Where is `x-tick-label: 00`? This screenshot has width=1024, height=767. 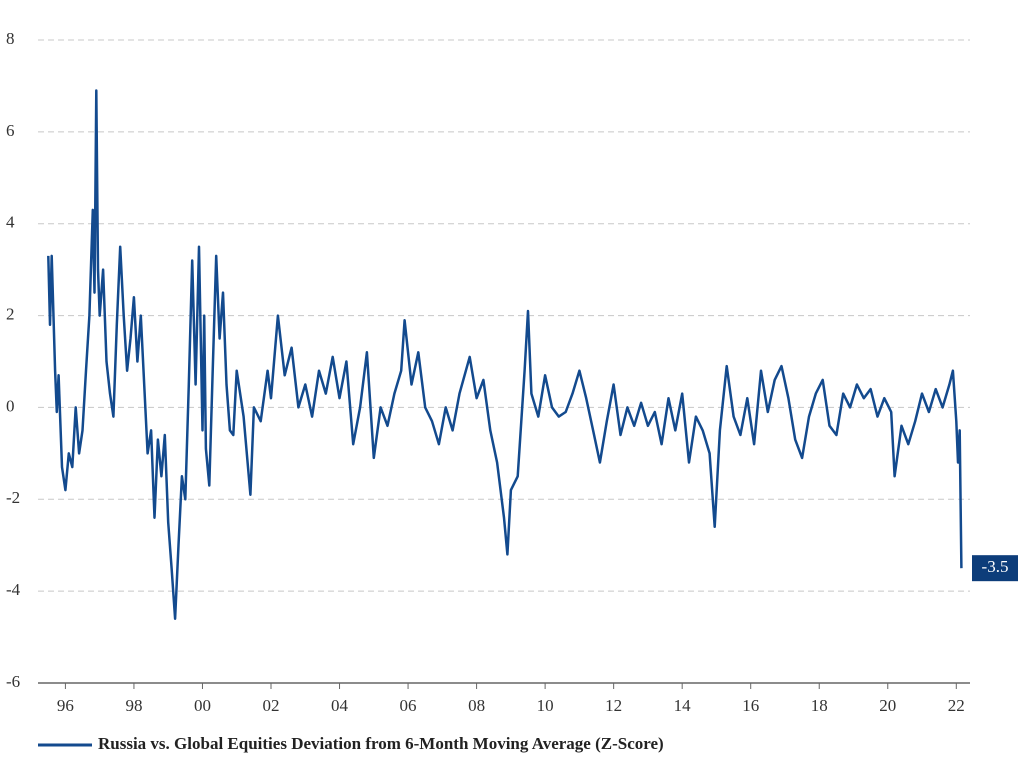
x-tick-label: 00 is located at coordinates (202, 705).